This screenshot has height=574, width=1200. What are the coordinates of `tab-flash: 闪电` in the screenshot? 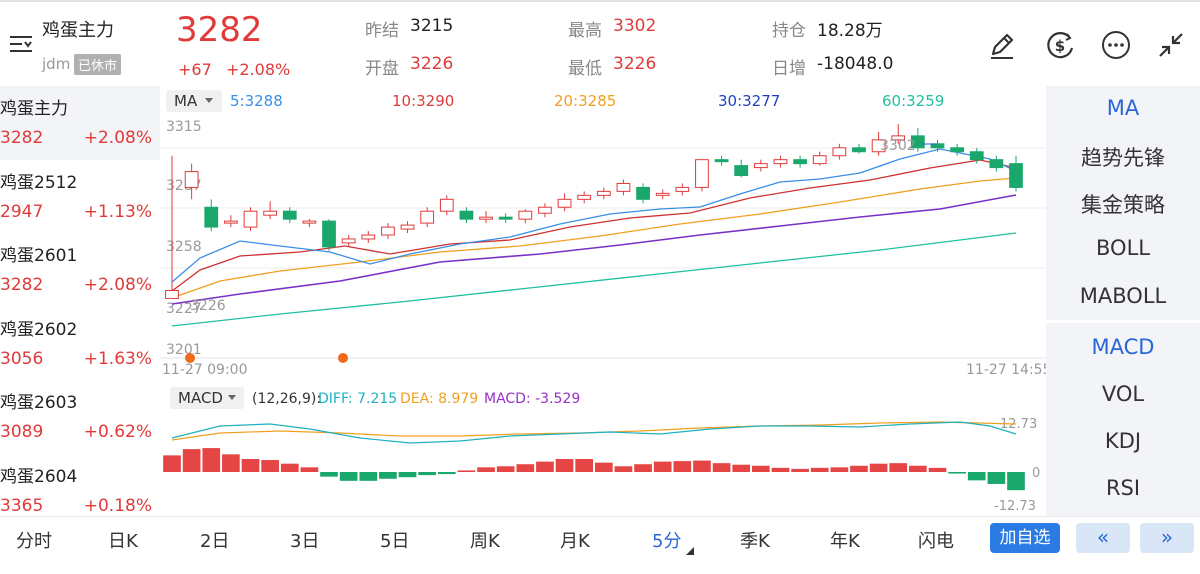 It's located at (936, 541).